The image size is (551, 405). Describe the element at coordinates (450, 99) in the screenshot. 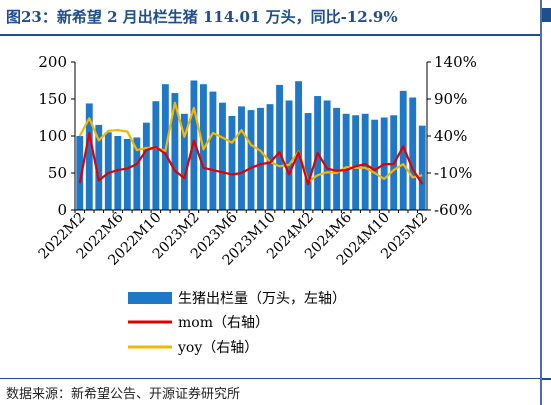

I see `right-tick-label: 90%` at that location.